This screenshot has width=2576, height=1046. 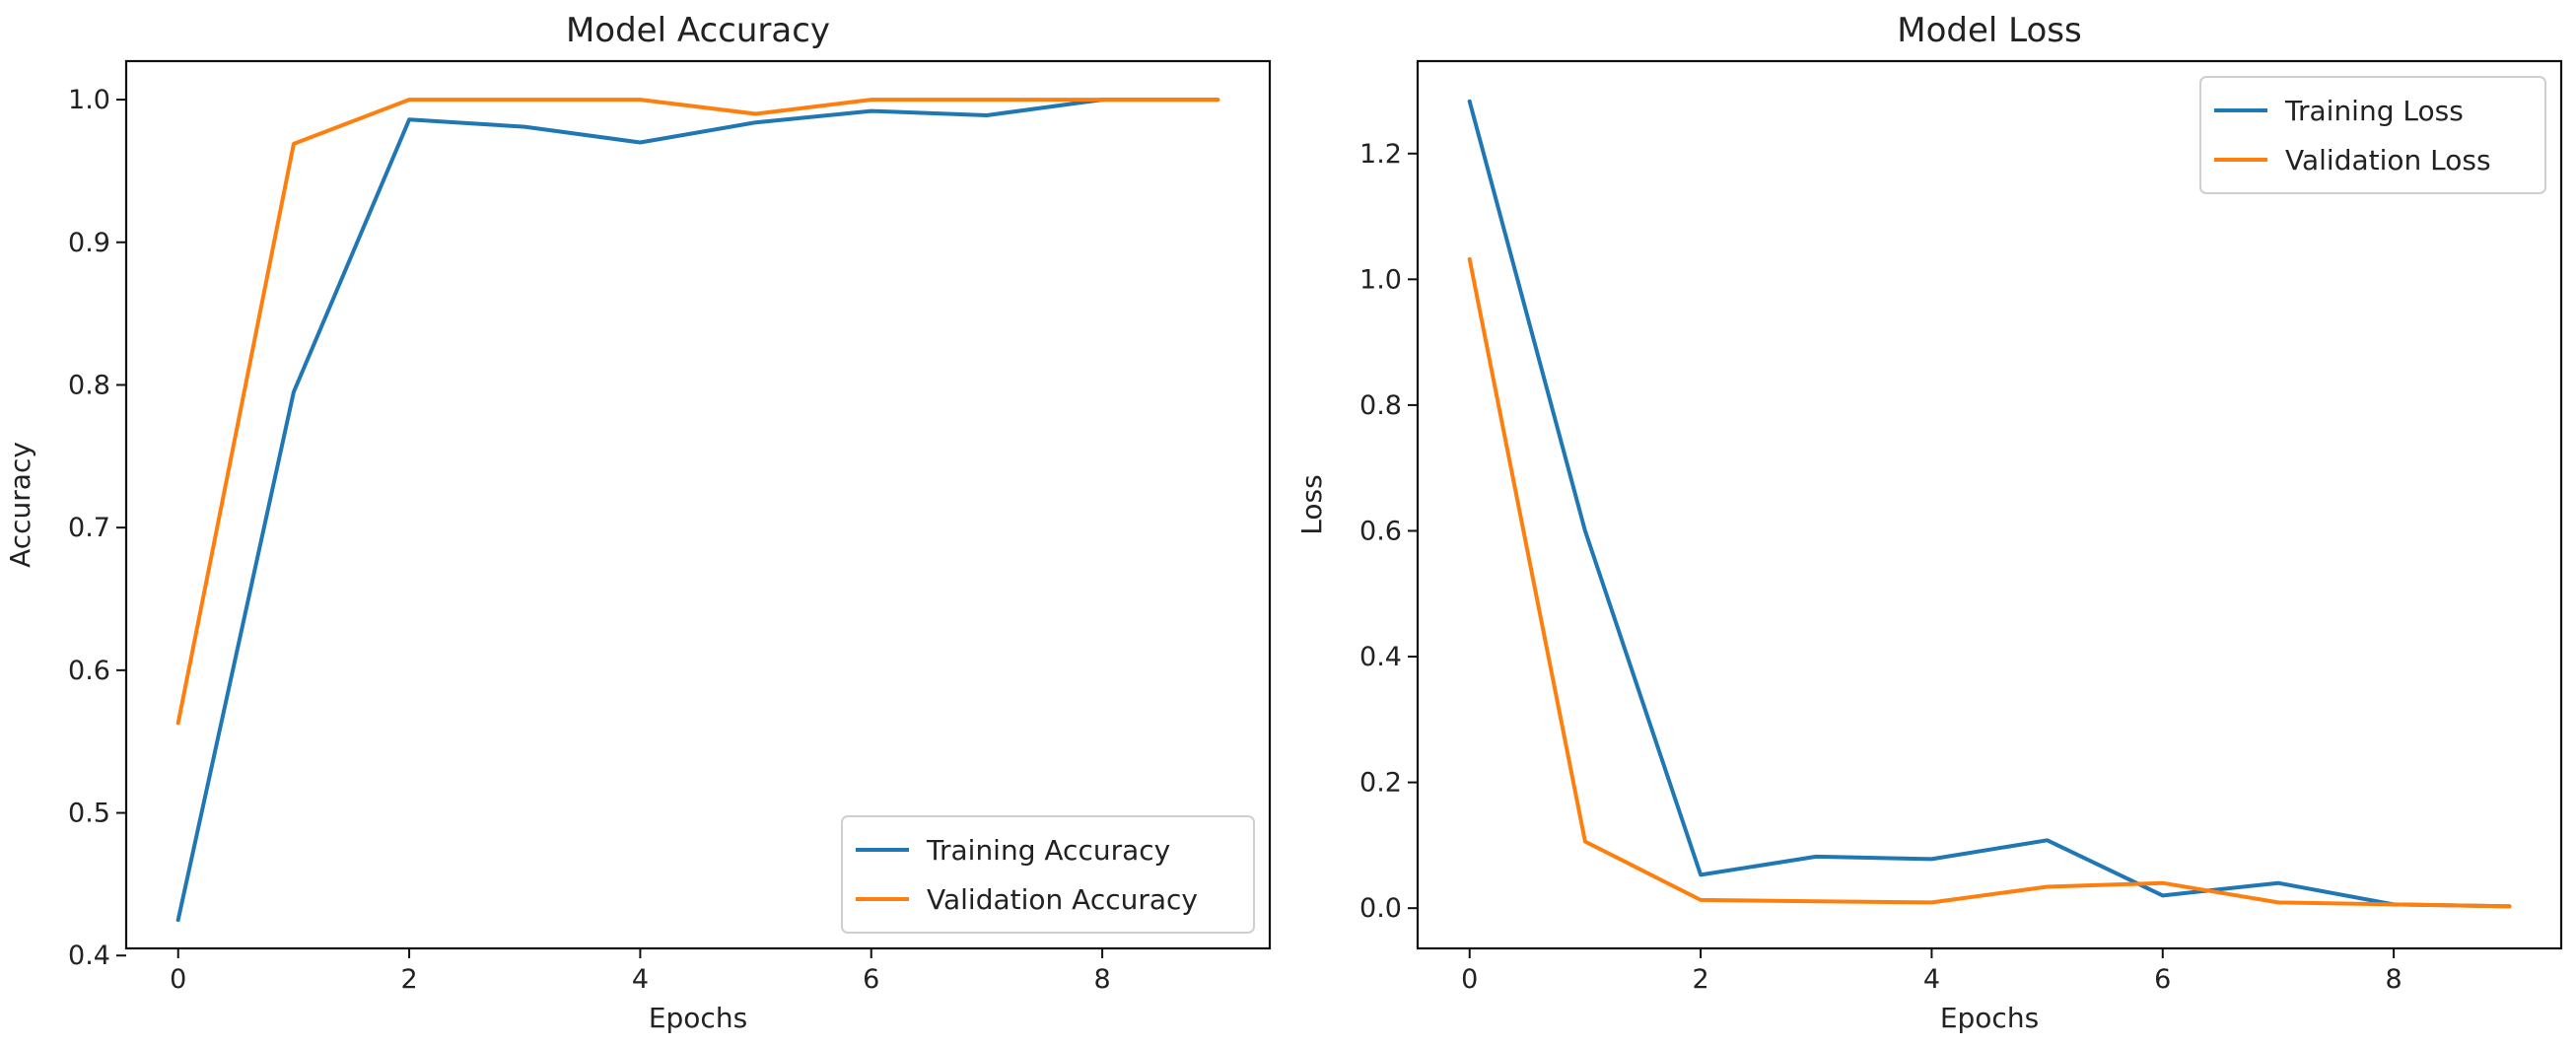 I want to click on loss-x-tick-label: 0, so click(x=1469, y=979).